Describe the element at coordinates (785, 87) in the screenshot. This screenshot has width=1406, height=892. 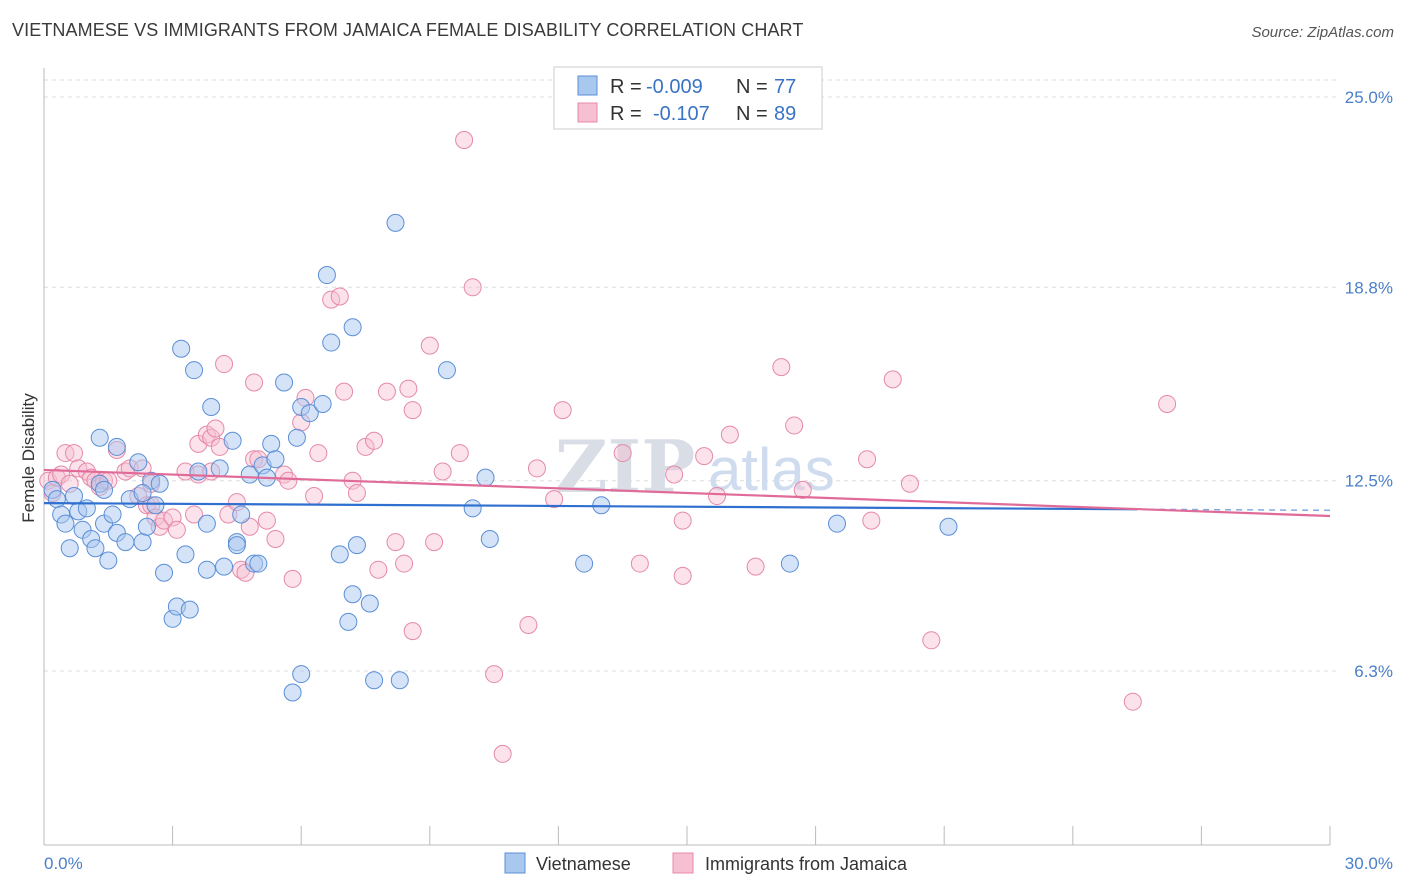
I see `legend-n-value-1: 77` at that location.